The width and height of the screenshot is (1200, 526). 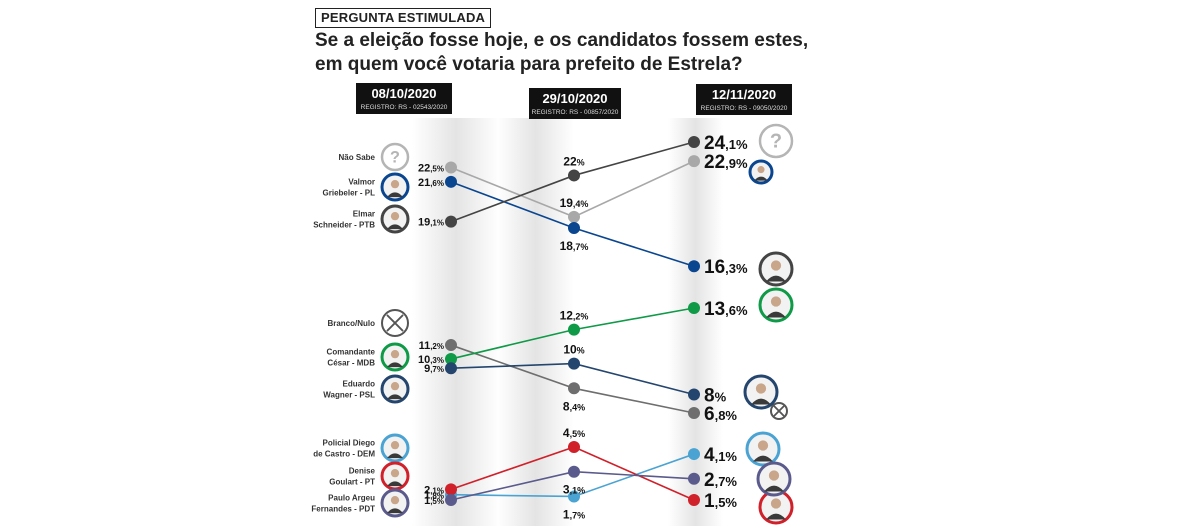 I want to click on end-person-icon-paulo, so click(x=774, y=479).